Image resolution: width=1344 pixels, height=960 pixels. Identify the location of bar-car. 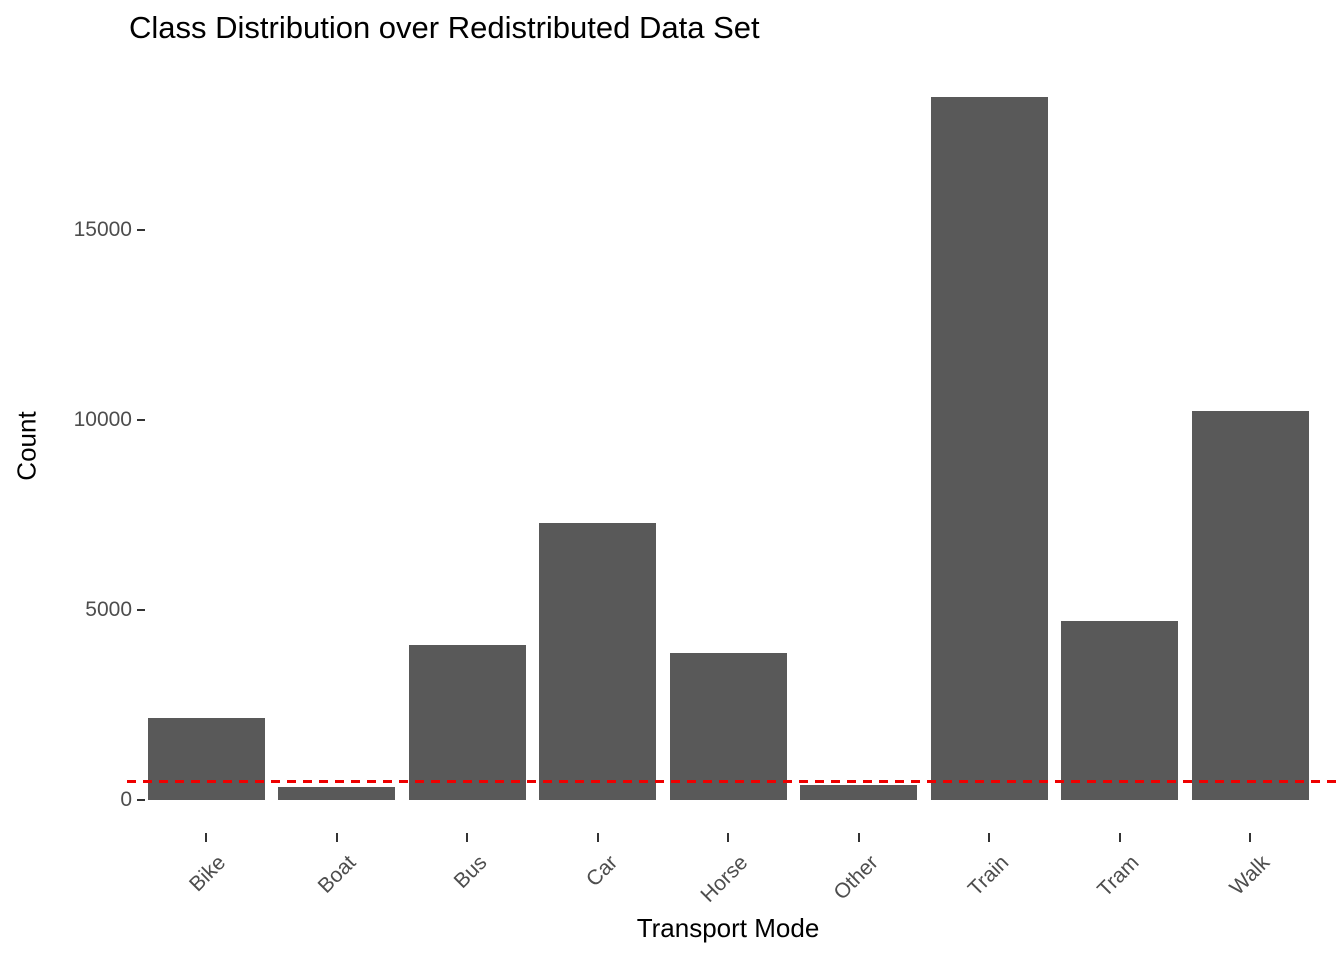
(597, 661).